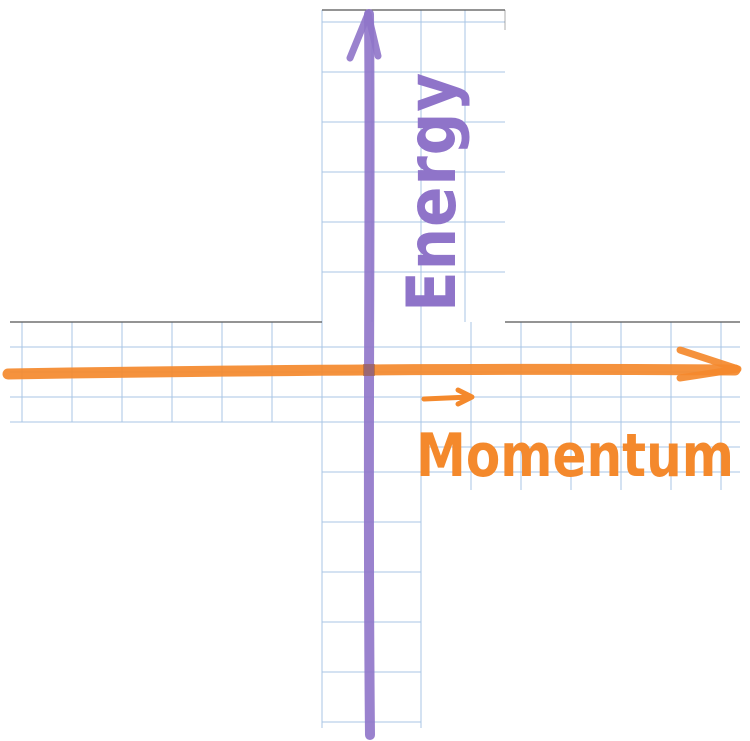  Describe the element at coordinates (448, 397) in the screenshot. I see `vector-arrow-icon` at that location.